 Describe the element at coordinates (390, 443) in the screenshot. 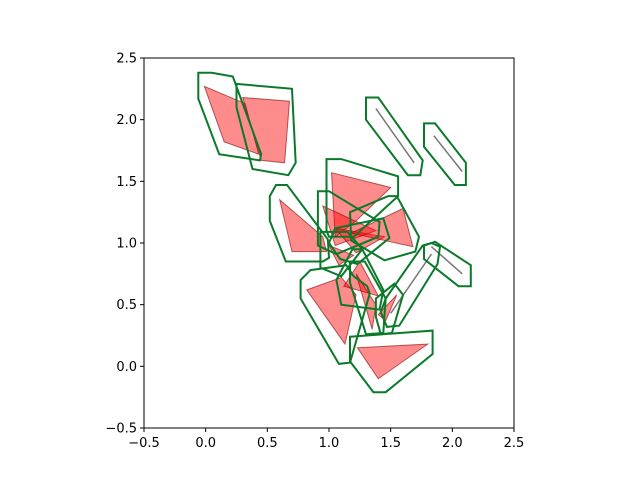

I see `x-tick-label: 1.5` at that location.